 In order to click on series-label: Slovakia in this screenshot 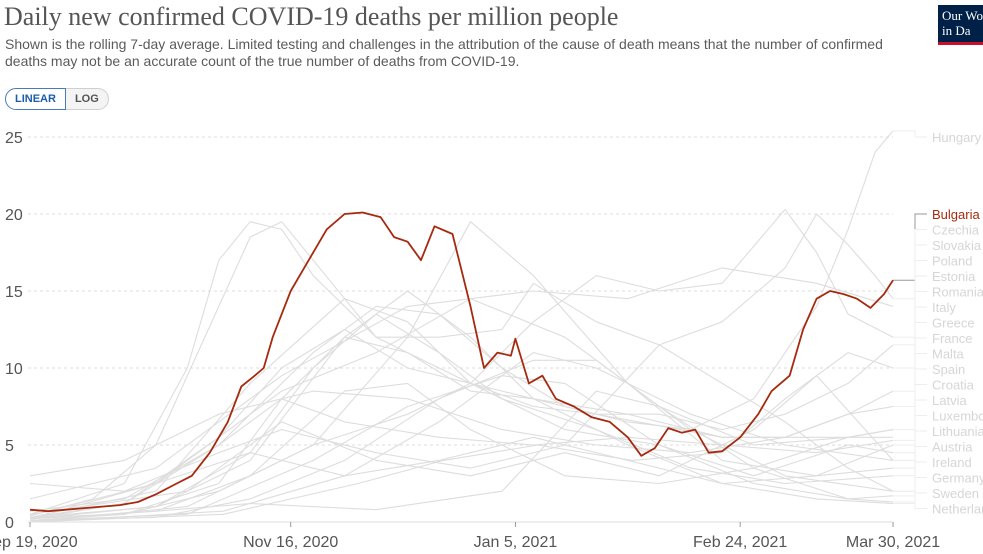, I will do `click(957, 245)`.